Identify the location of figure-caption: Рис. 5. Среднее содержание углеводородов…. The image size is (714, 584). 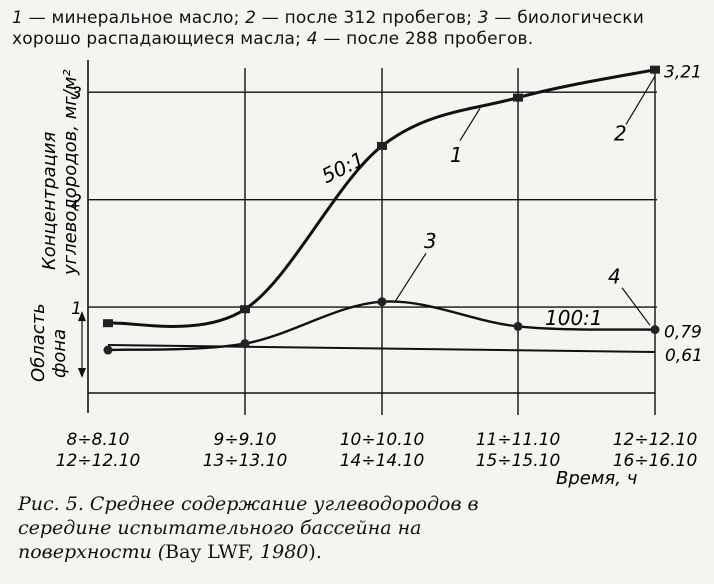
(253, 528).